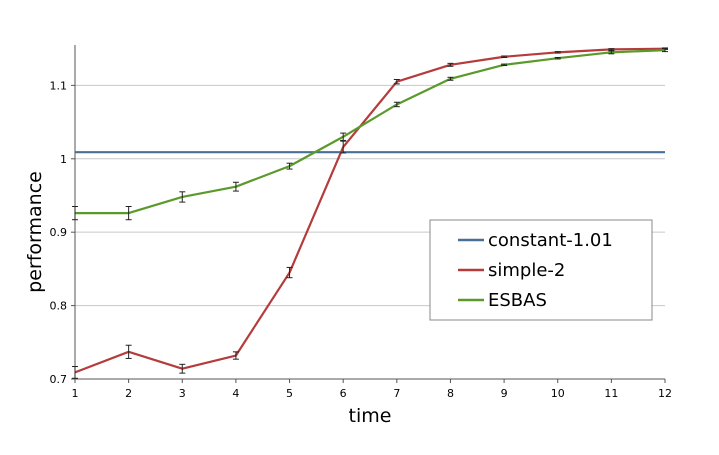 The image size is (719, 455). What do you see at coordinates (665, 393) in the screenshot?
I see `x-tick-label: 12` at bounding box center [665, 393].